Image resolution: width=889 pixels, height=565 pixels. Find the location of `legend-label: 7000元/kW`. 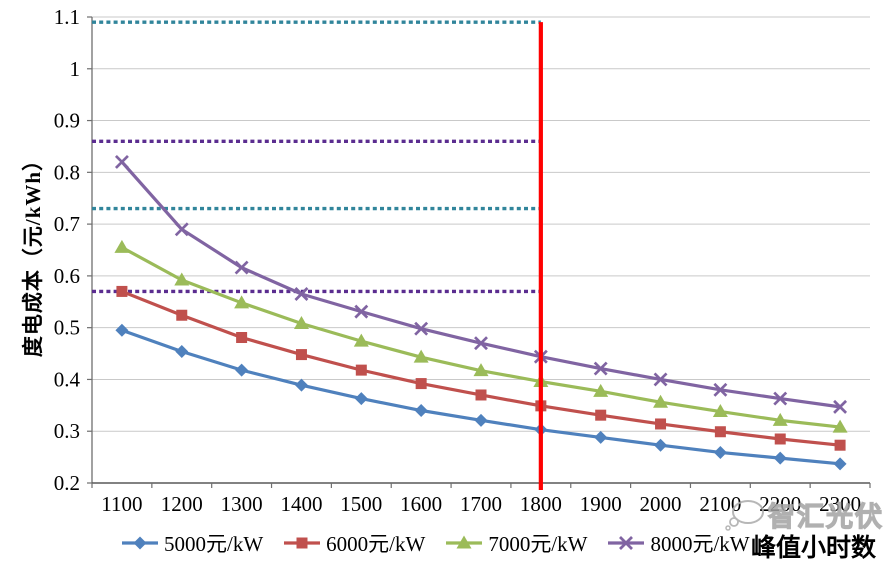

legend-label: 7000元/kW is located at coordinates (538, 544).